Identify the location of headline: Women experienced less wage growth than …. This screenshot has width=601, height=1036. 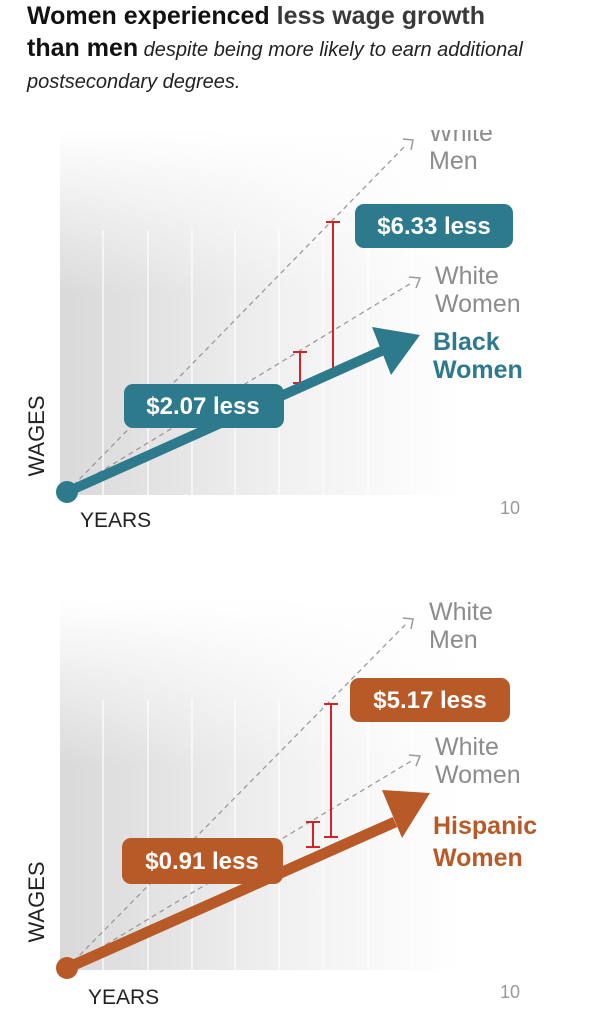
(309, 48).